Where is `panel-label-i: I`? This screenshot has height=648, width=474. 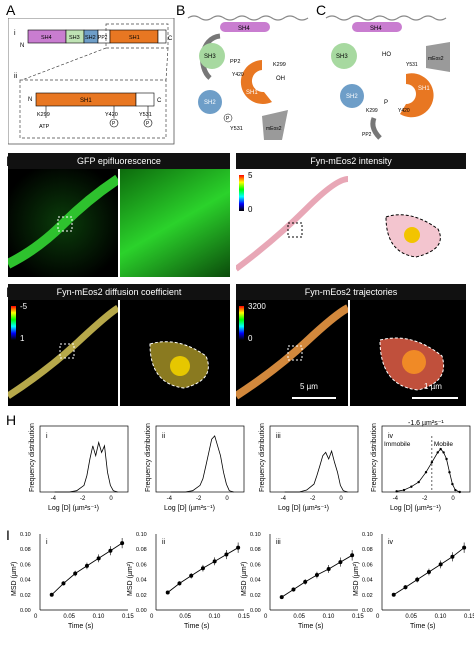 panel-label-i: I is located at coordinates (8, 535).